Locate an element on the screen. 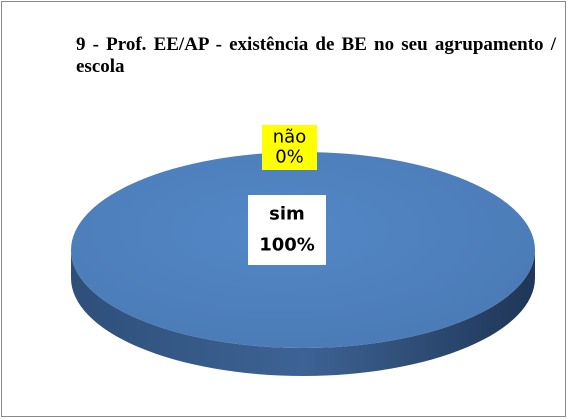  data-label-value: 0% is located at coordinates (289, 156).